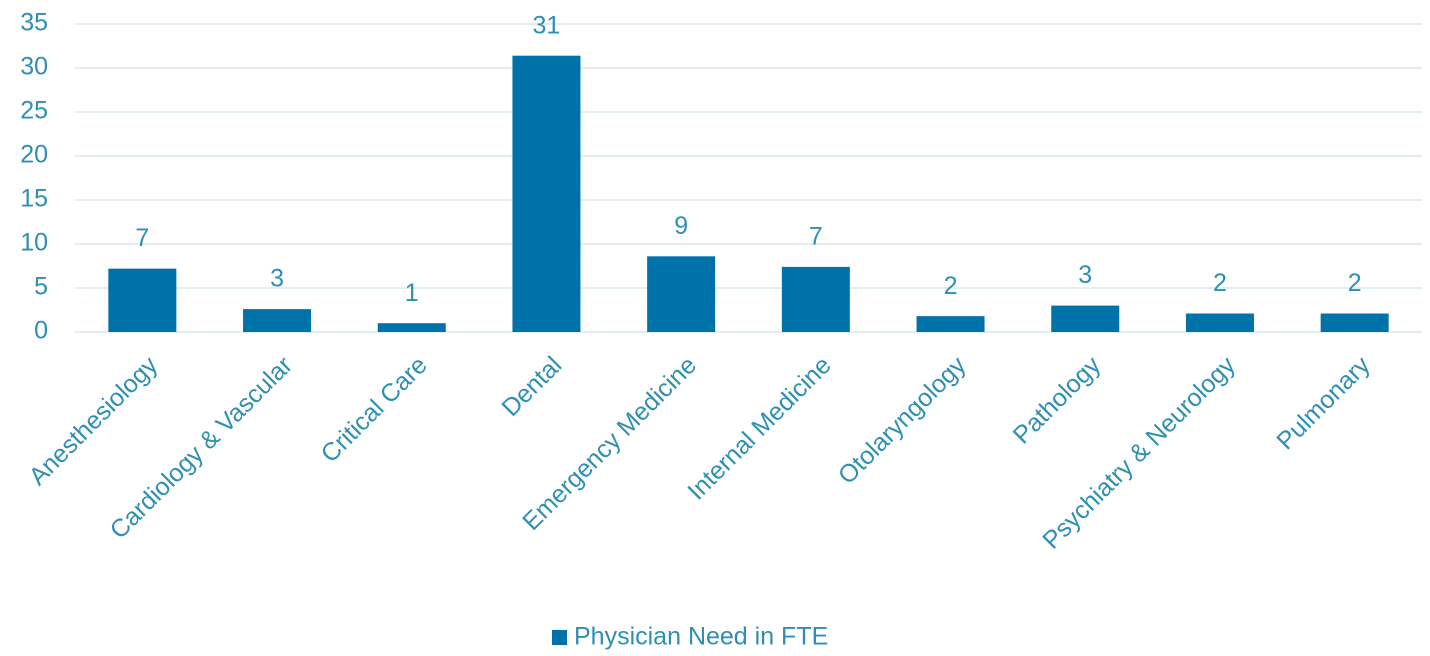  What do you see at coordinates (681, 226) in the screenshot?
I see `data-label: 9` at bounding box center [681, 226].